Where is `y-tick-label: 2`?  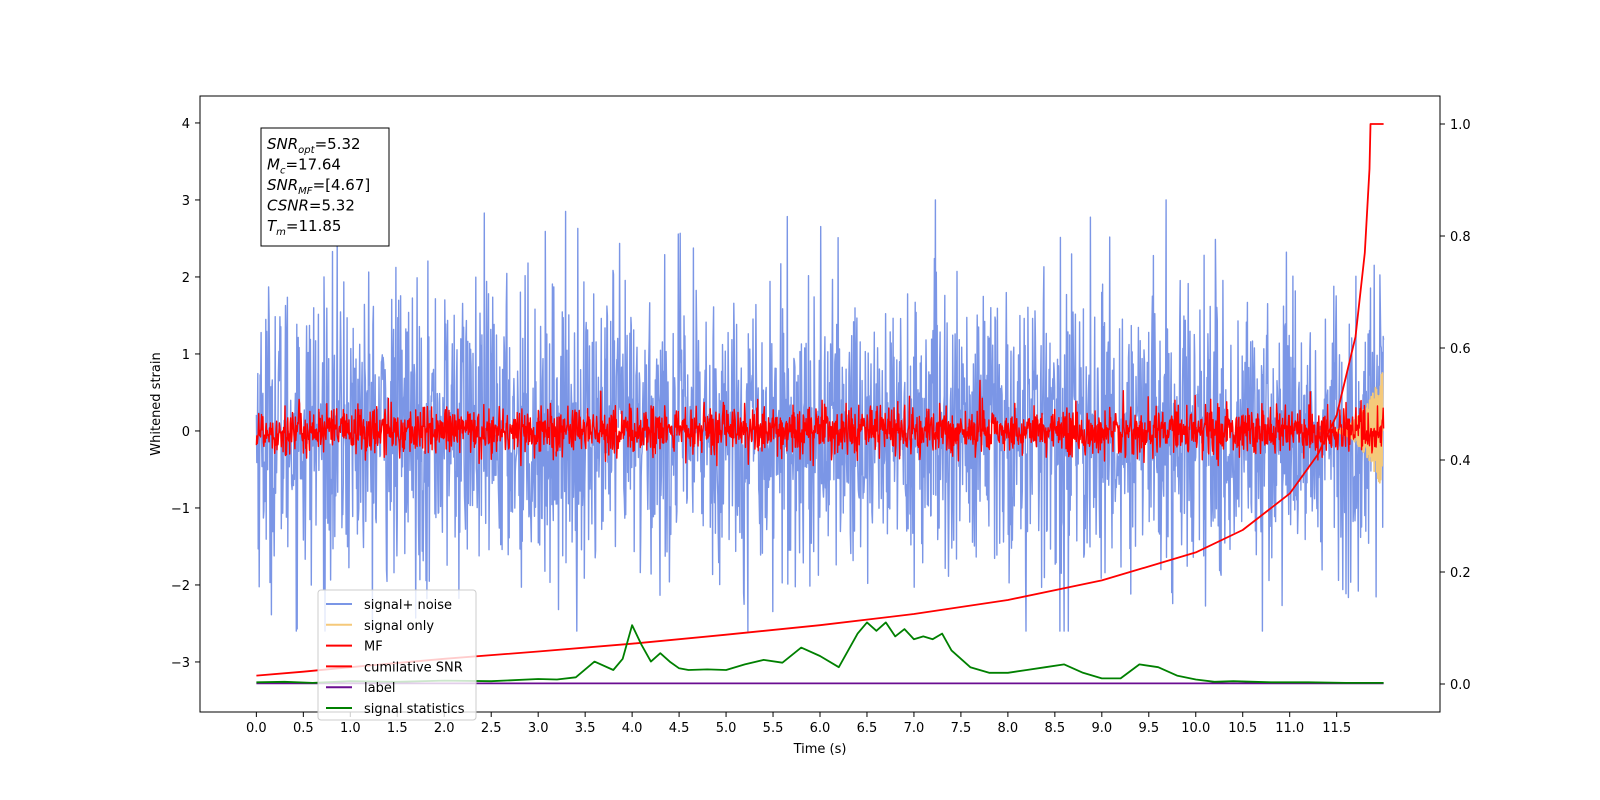 y-tick-label: 2 is located at coordinates (186, 278).